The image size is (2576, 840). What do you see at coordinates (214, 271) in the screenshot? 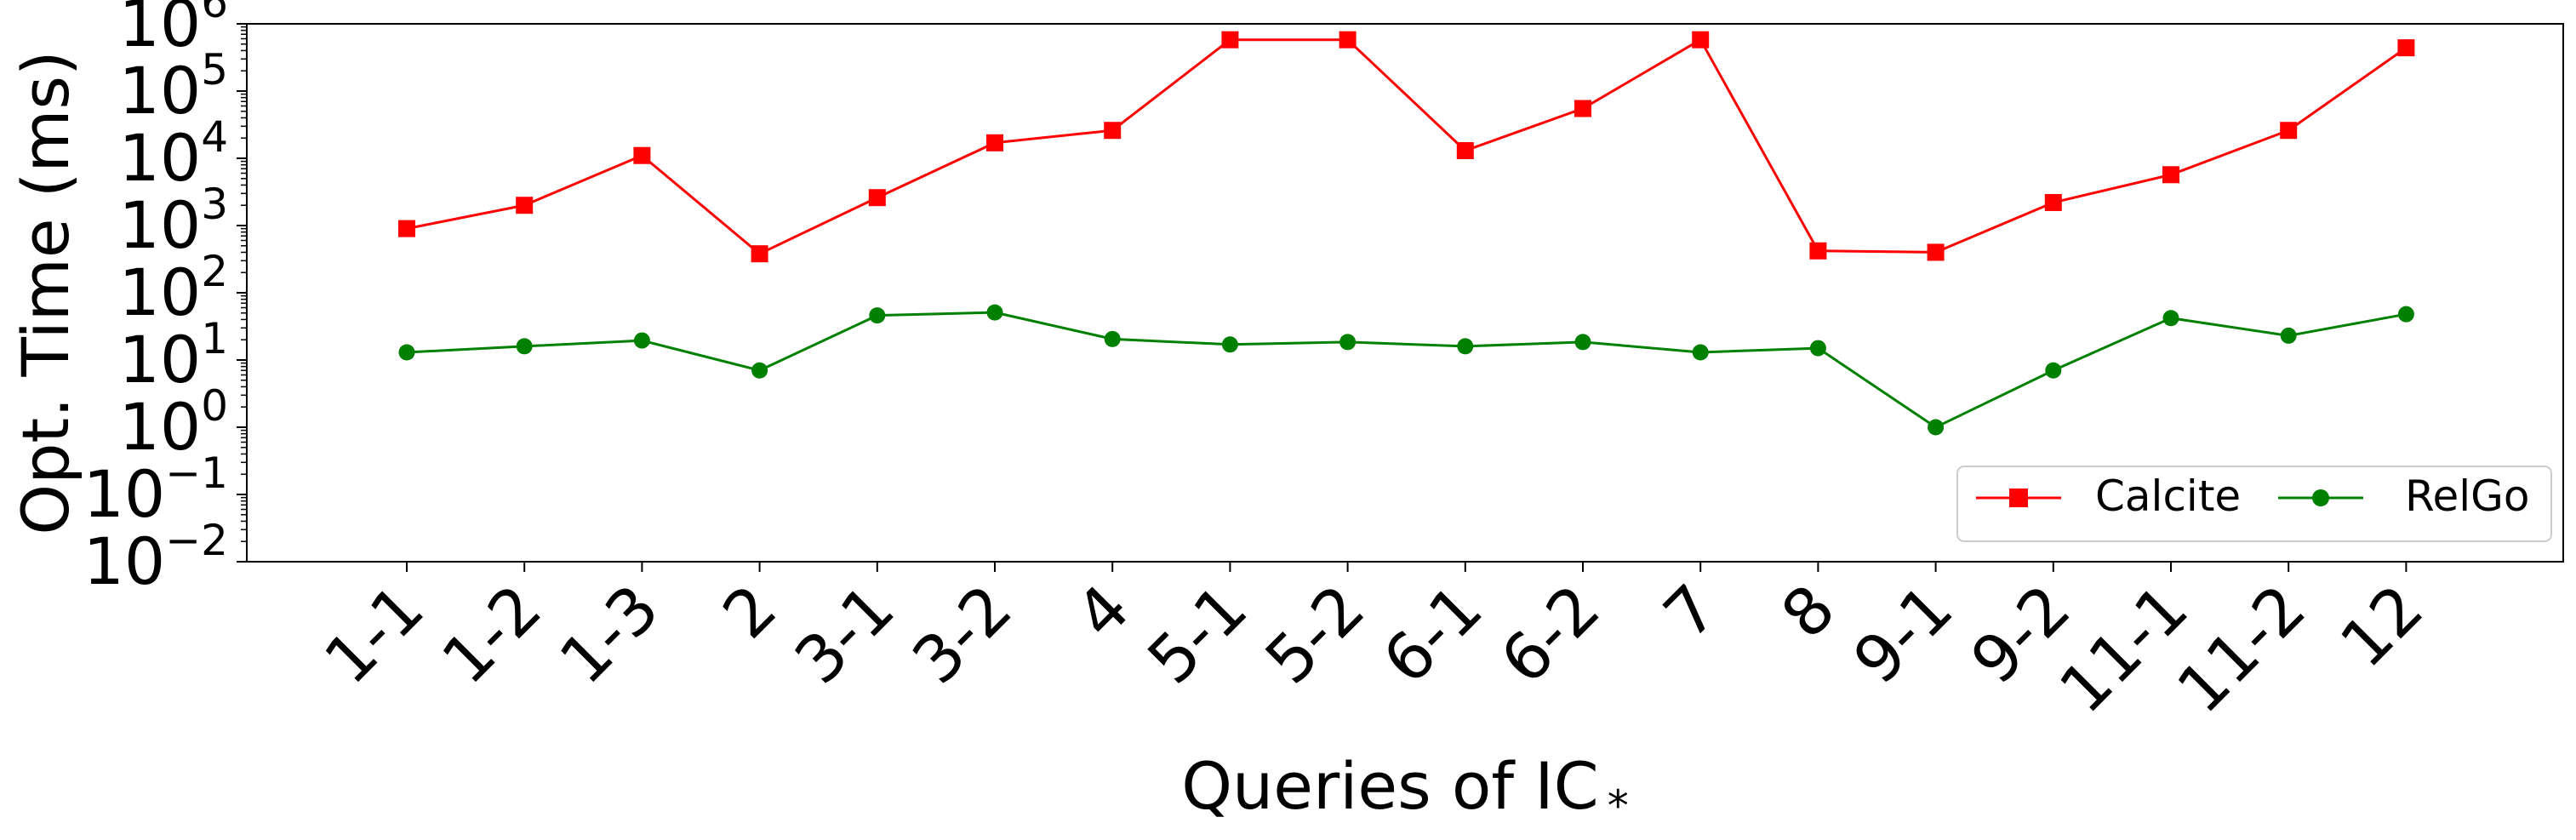
I see `y-tick-label-exponent: 2` at bounding box center [214, 271].